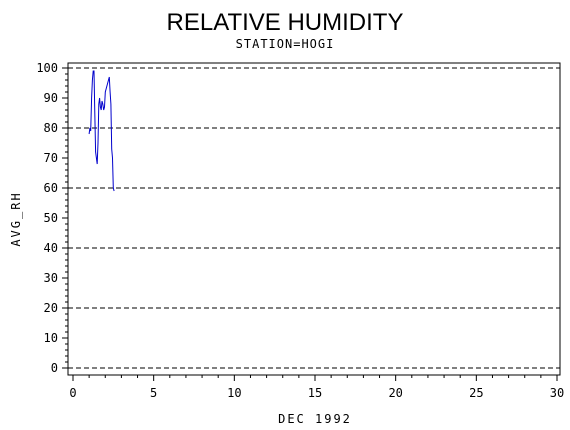 This screenshot has height=430, width=570. What do you see at coordinates (285, 44) in the screenshot?
I see `chart-subtitle: STATION=HOGI` at bounding box center [285, 44].